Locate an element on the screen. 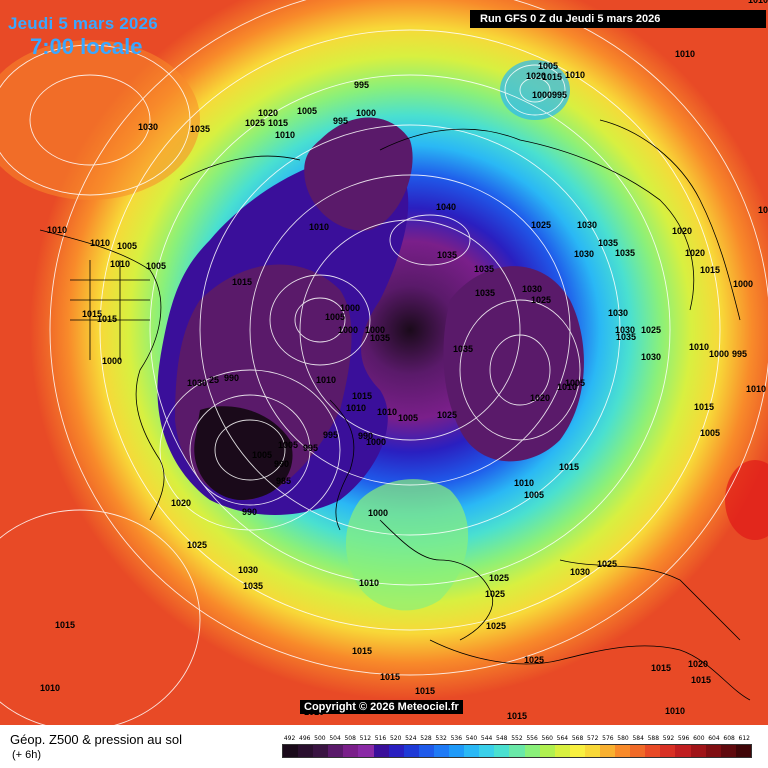 The image size is (768, 768). colorbar-tick: 596 is located at coordinates (683, 738).